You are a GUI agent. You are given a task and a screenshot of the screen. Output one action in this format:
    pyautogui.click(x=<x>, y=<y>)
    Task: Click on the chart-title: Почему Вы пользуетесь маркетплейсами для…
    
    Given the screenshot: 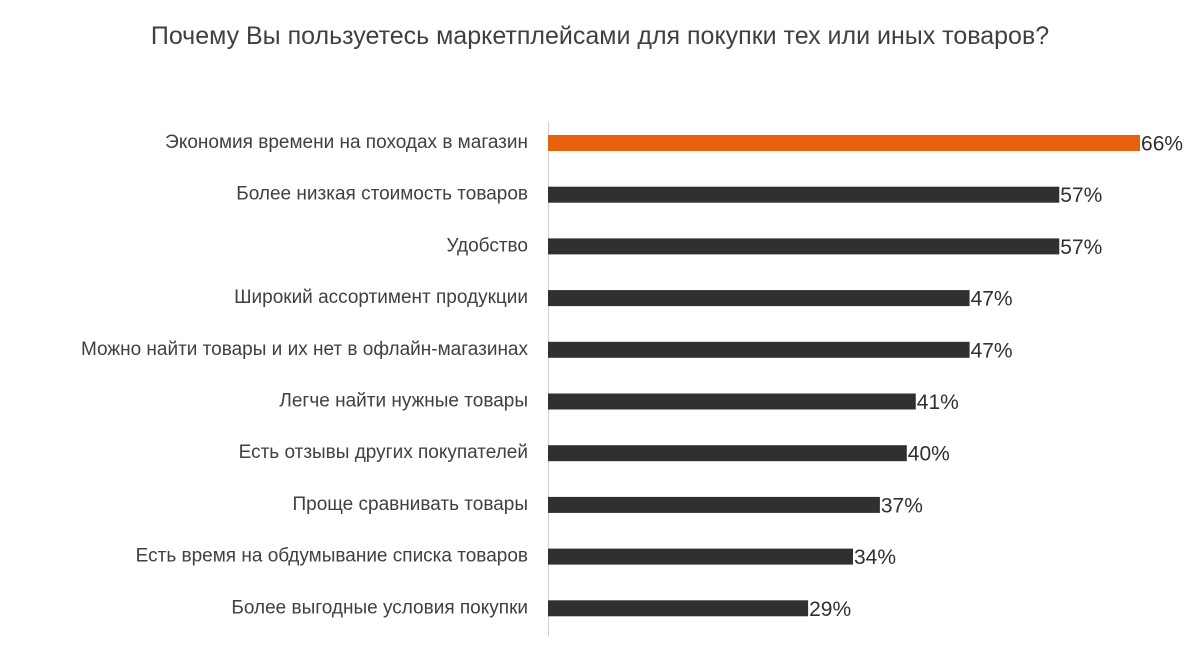 What is the action you would take?
    pyautogui.click(x=600, y=36)
    